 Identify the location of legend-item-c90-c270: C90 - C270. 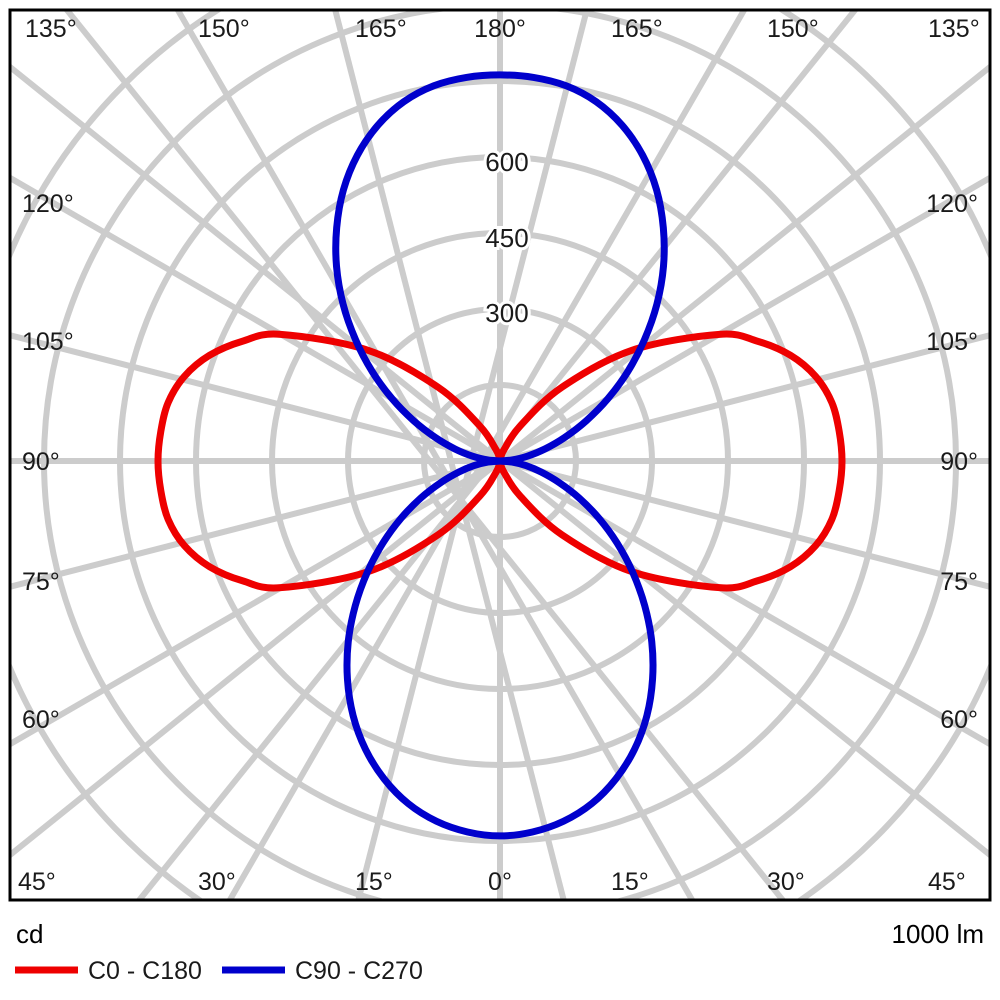
(322, 971).